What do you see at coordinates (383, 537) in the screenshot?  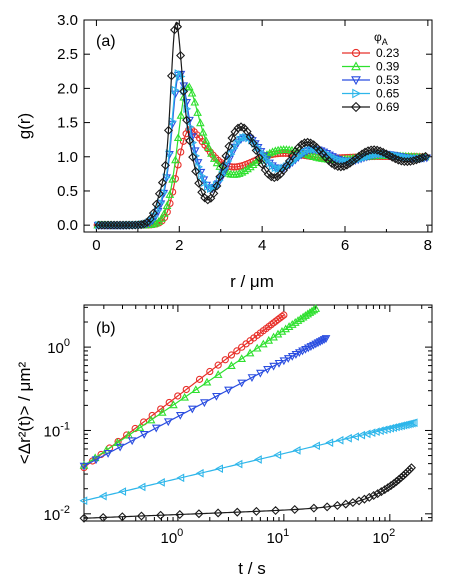 I see `b-xtick-label: 10²` at bounding box center [383, 537].